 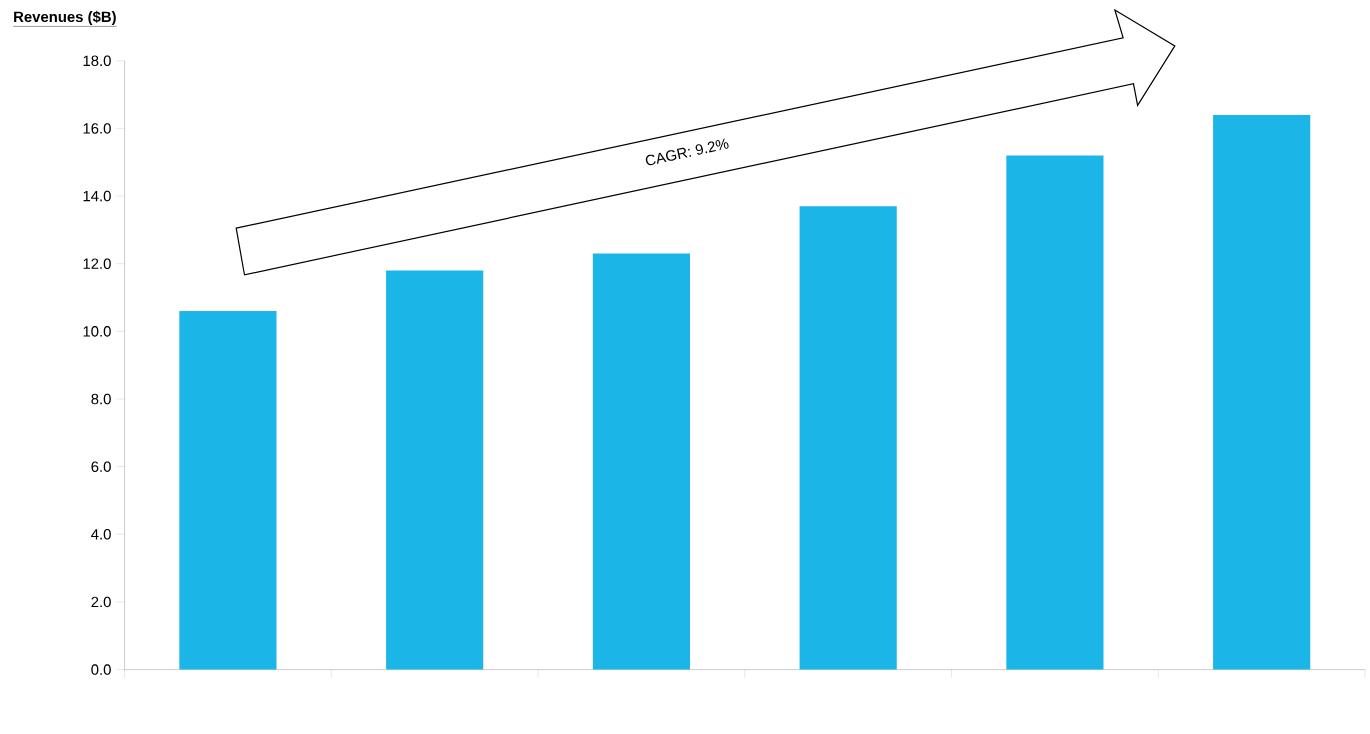 What do you see at coordinates (97, 196) in the screenshot?
I see `y-tick-label: 14.0` at bounding box center [97, 196].